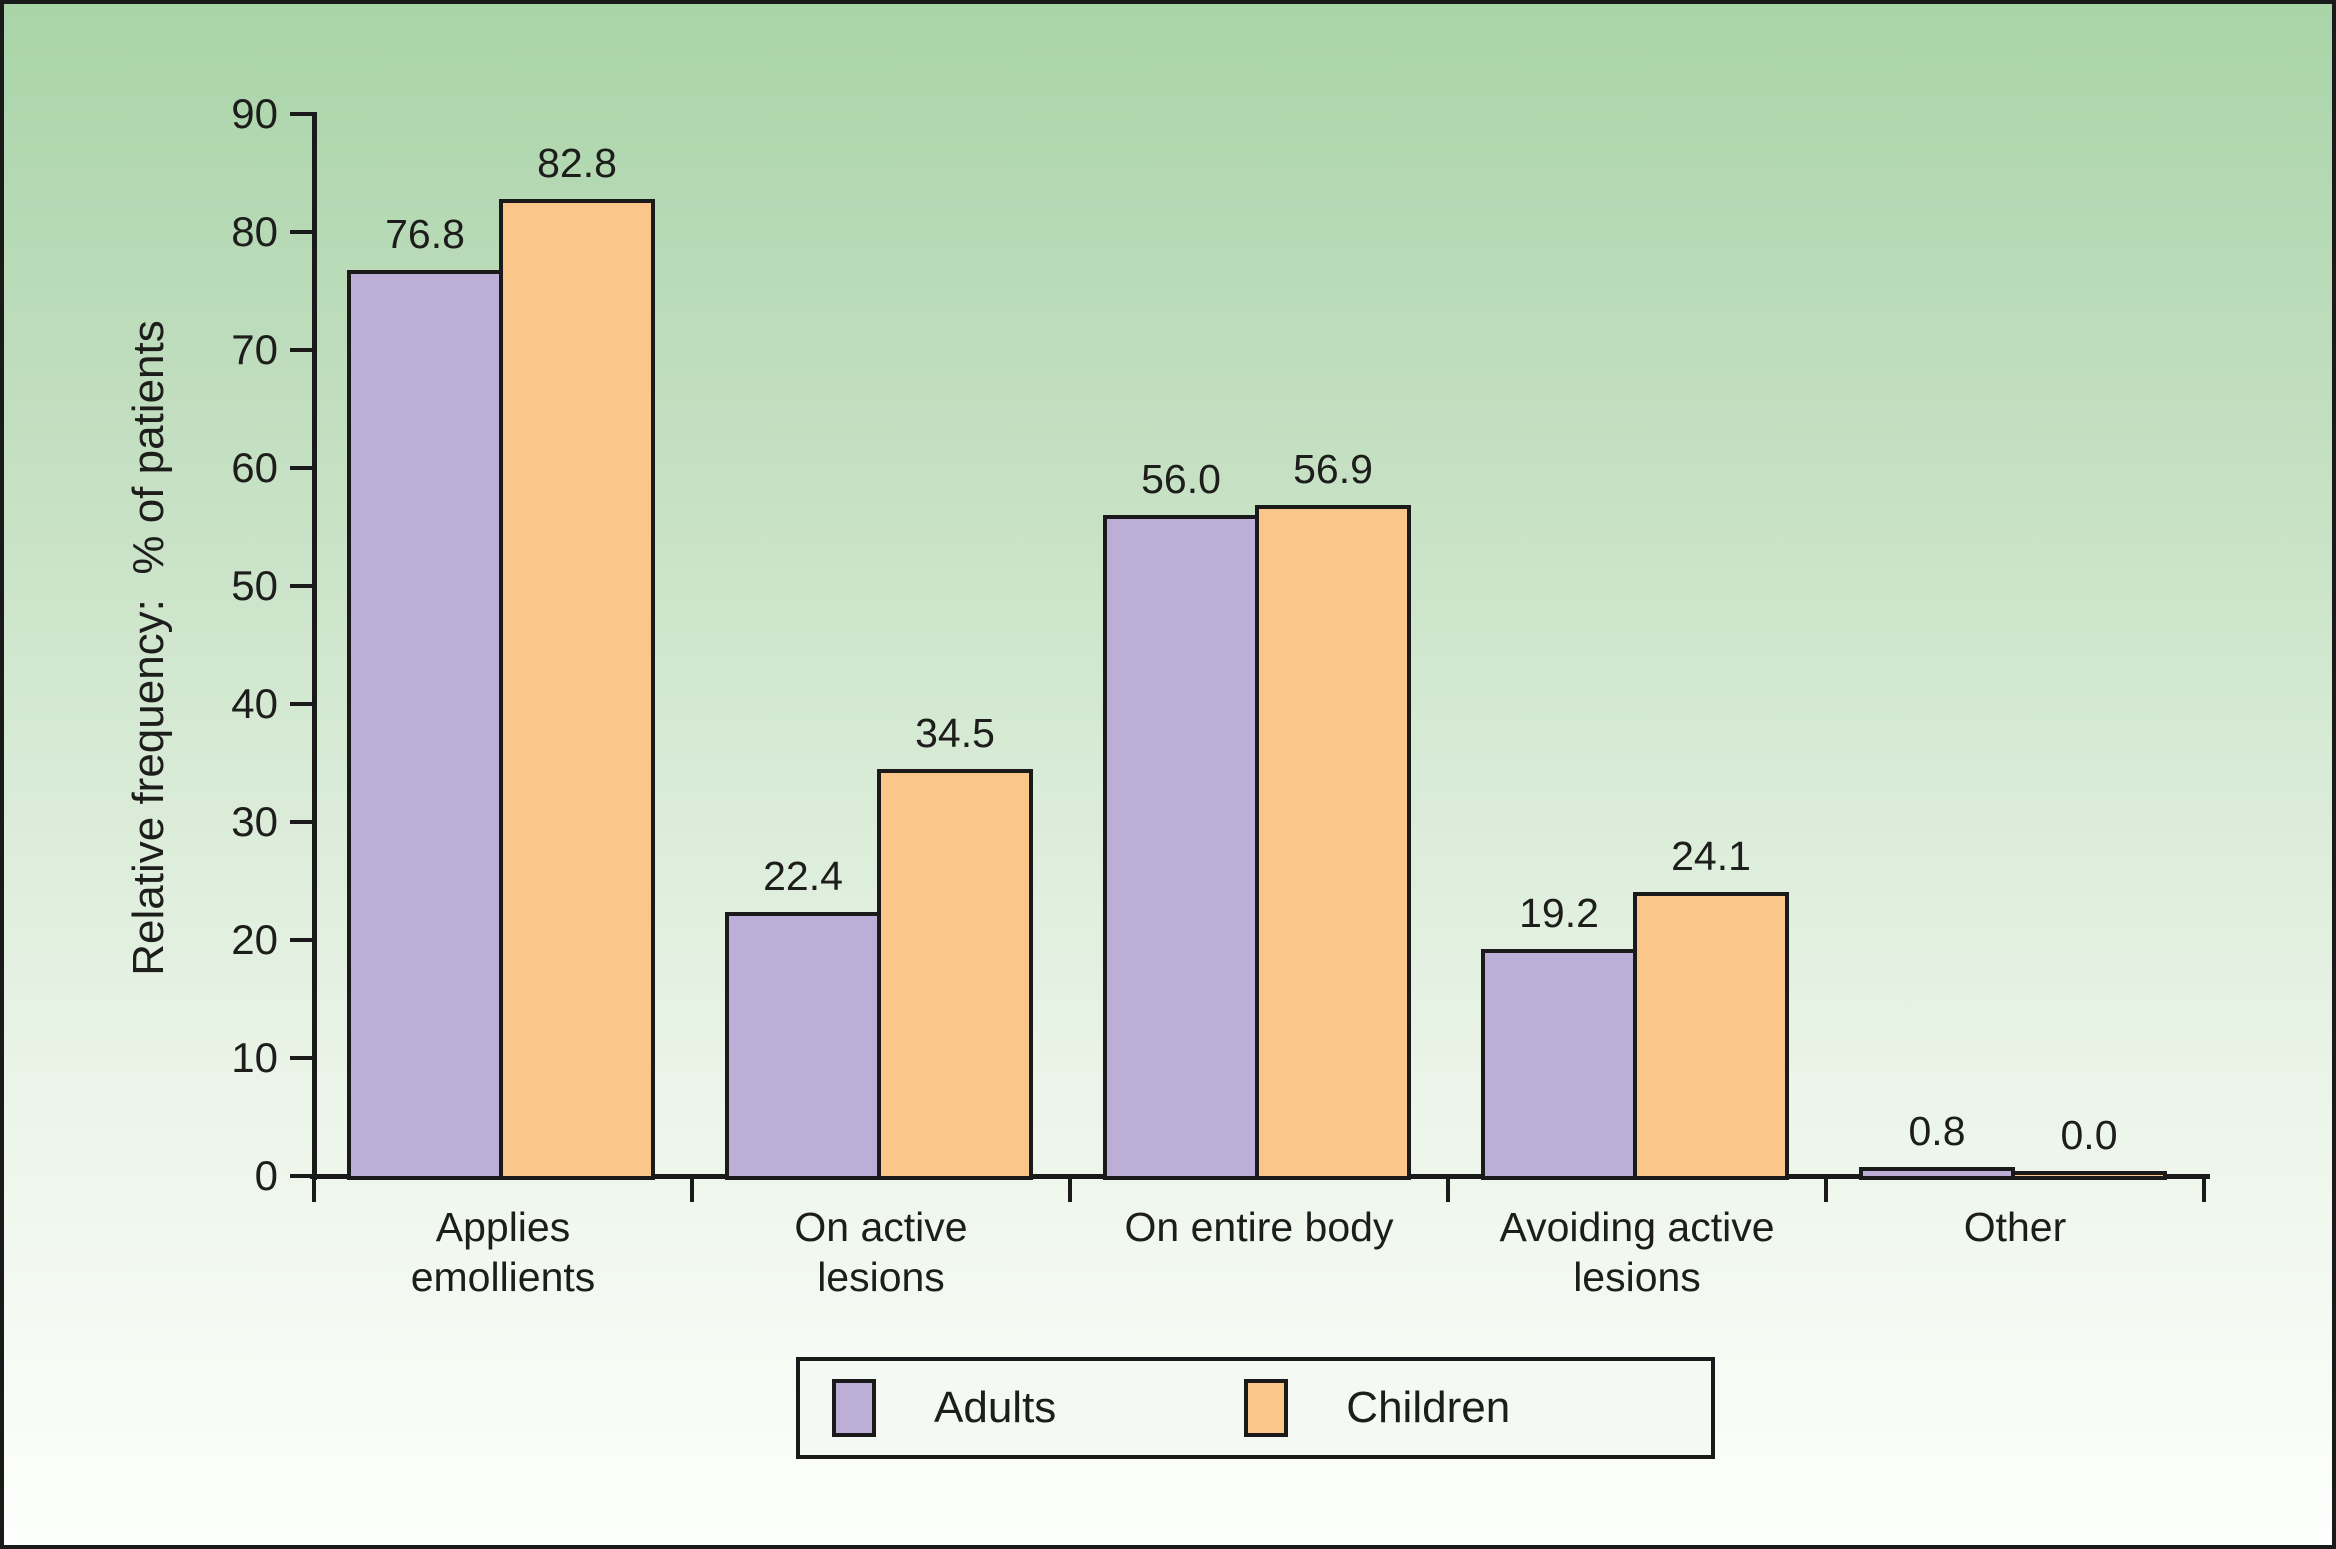  Describe the element at coordinates (254, 939) in the screenshot. I see `y-tick-label: 20` at that location.